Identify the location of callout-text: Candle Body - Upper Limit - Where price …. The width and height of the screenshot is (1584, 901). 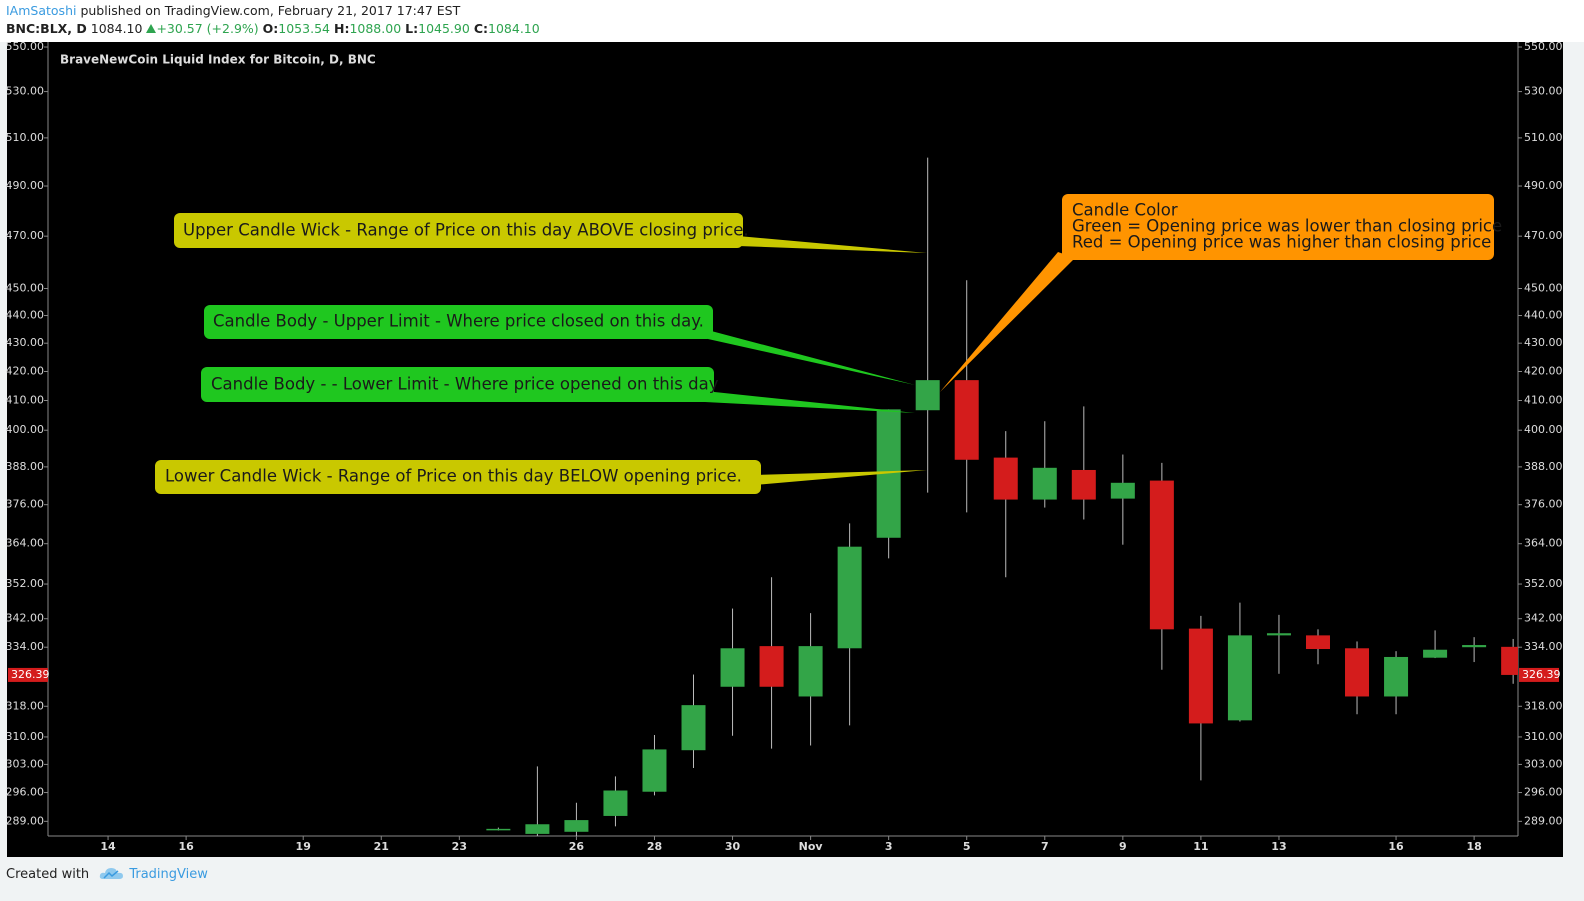
(458, 321).